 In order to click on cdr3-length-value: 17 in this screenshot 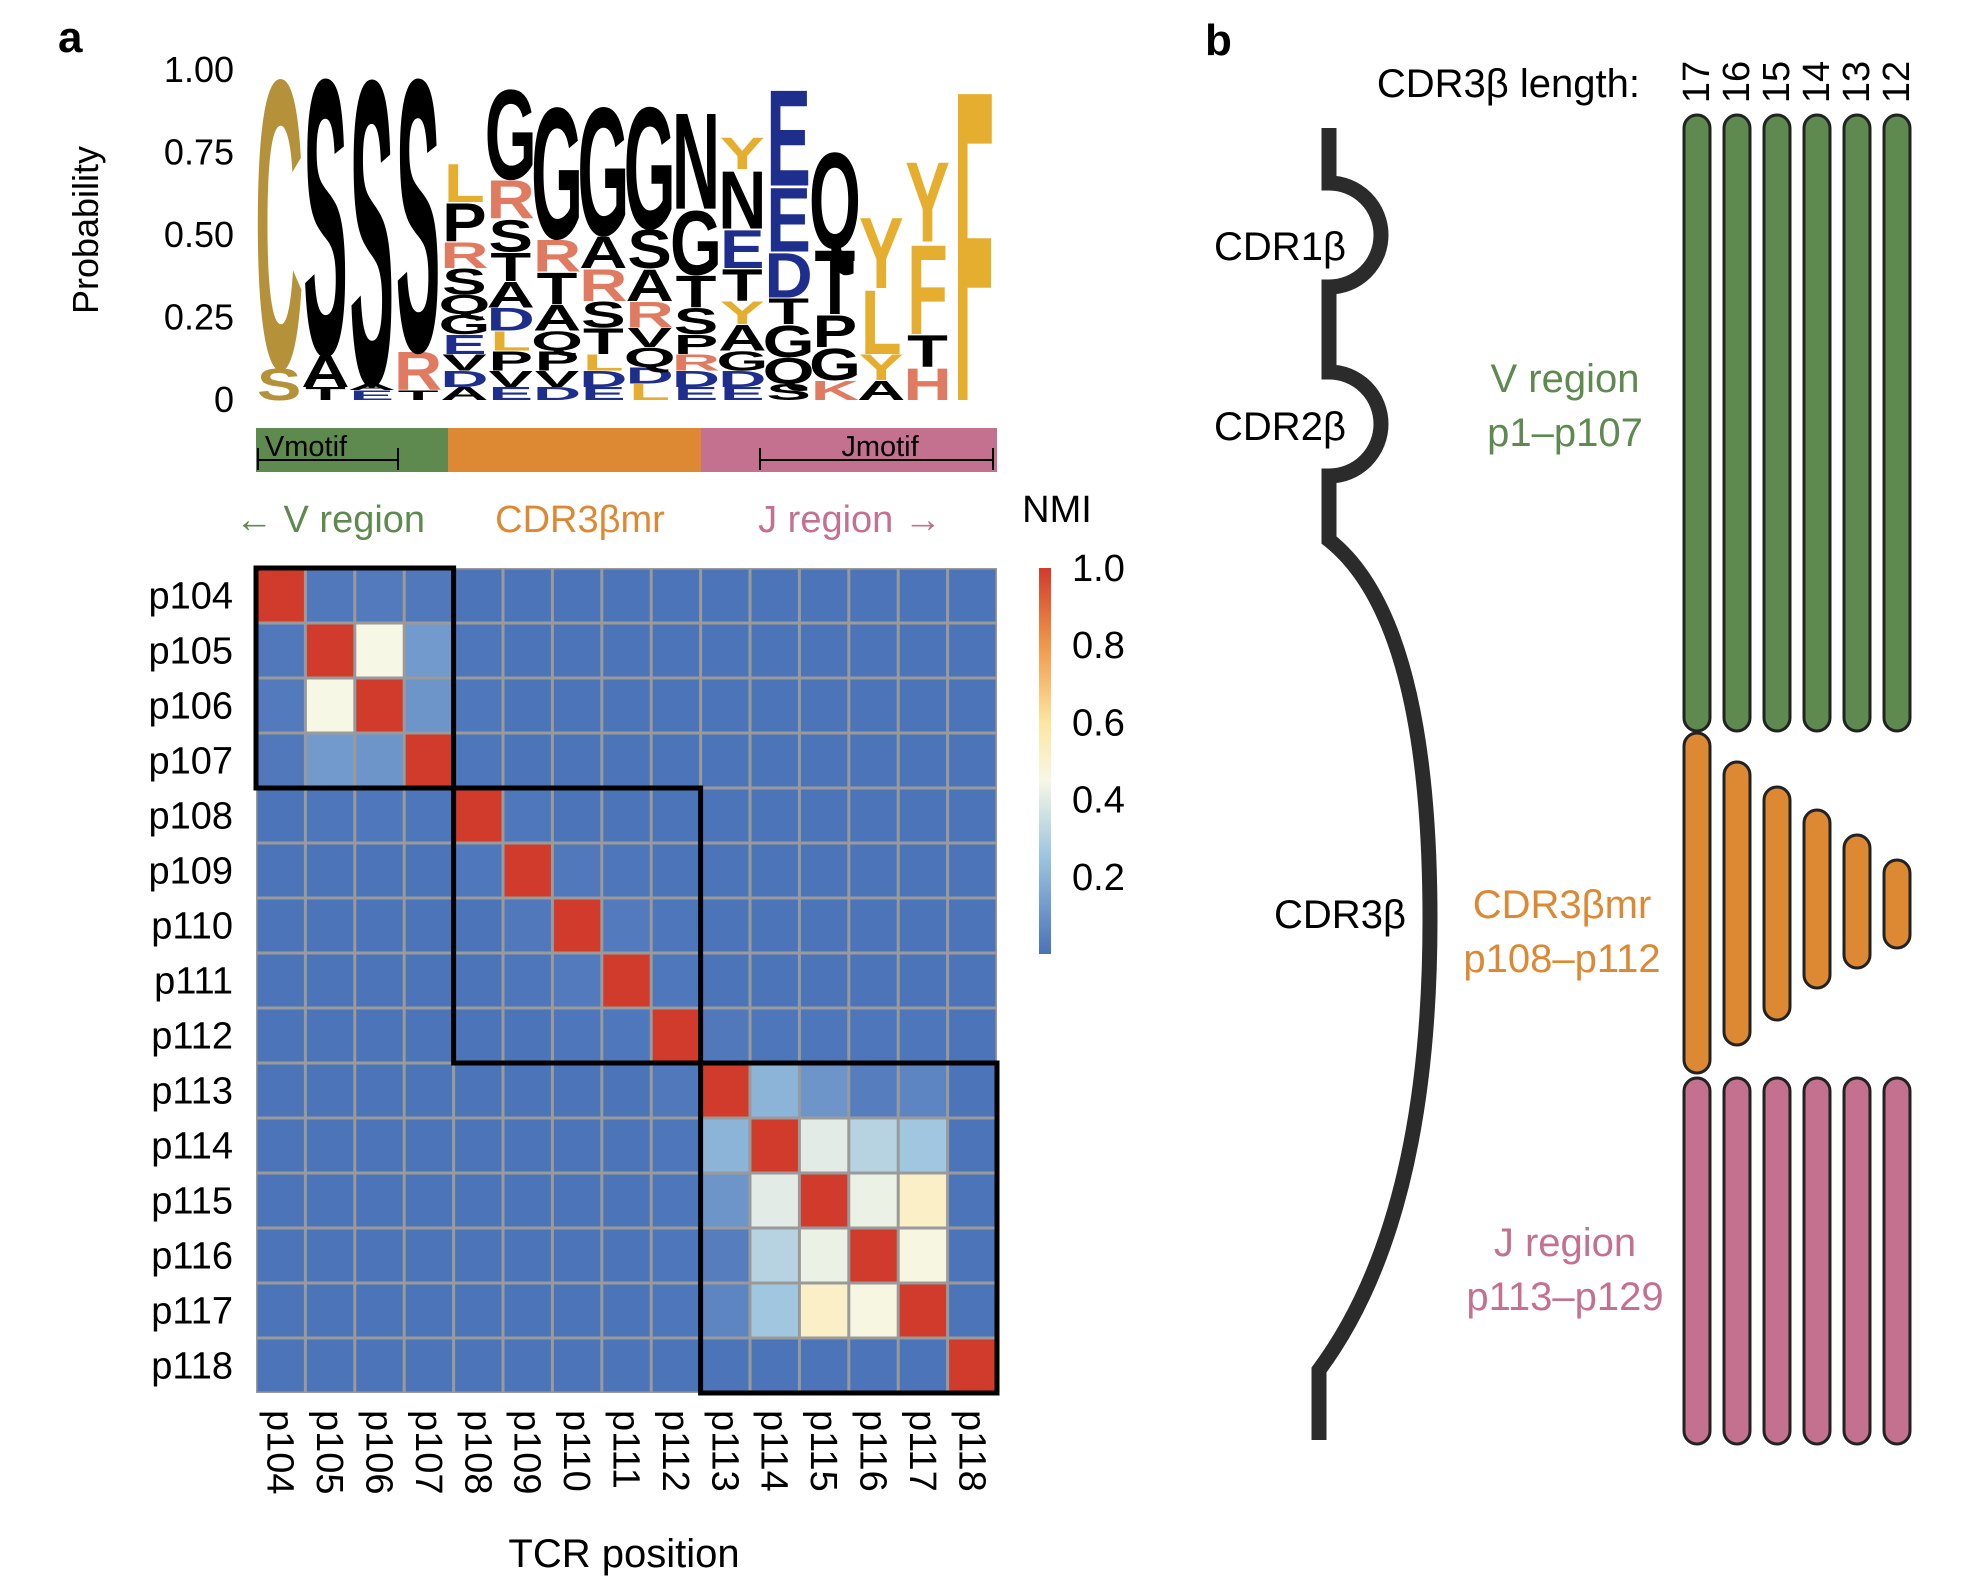, I will do `click(1697, 82)`.